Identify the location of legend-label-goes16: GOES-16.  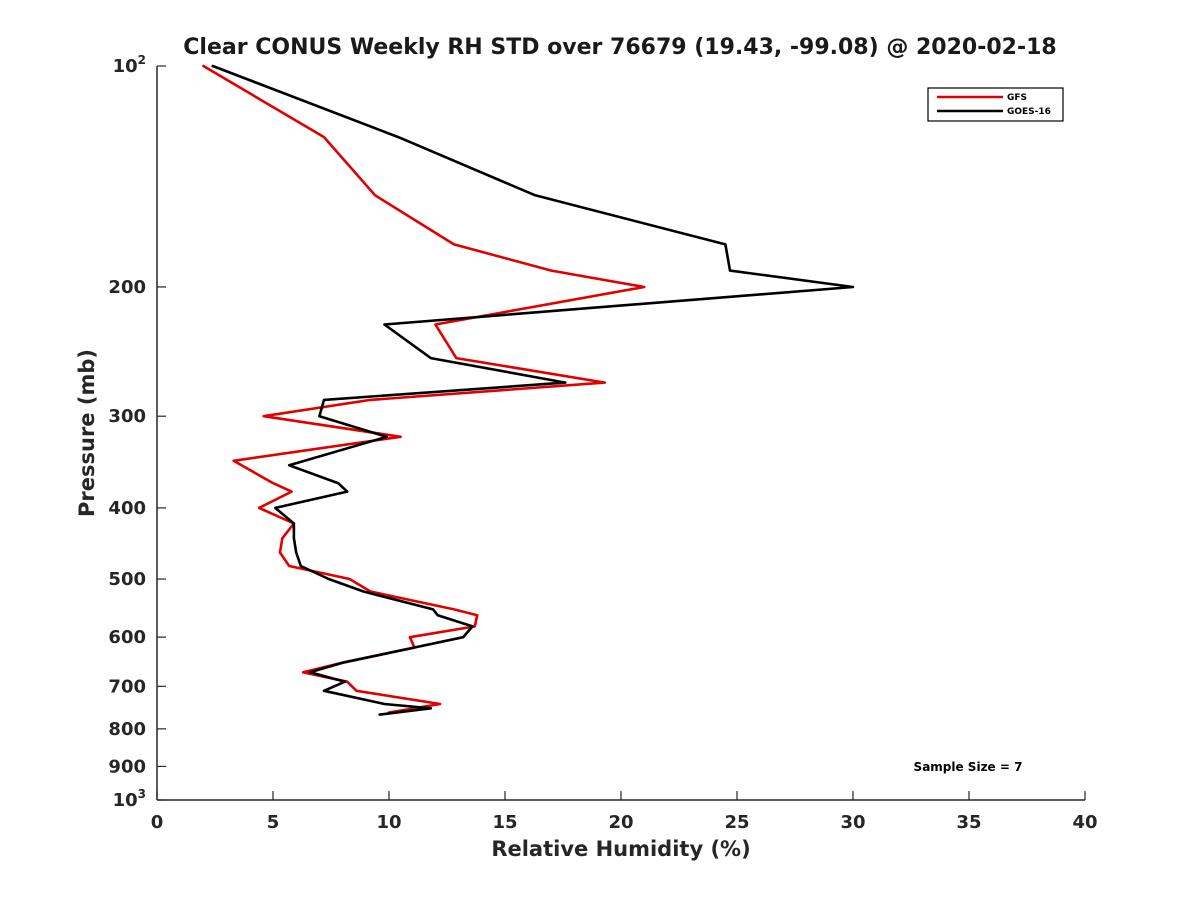
(1029, 112).